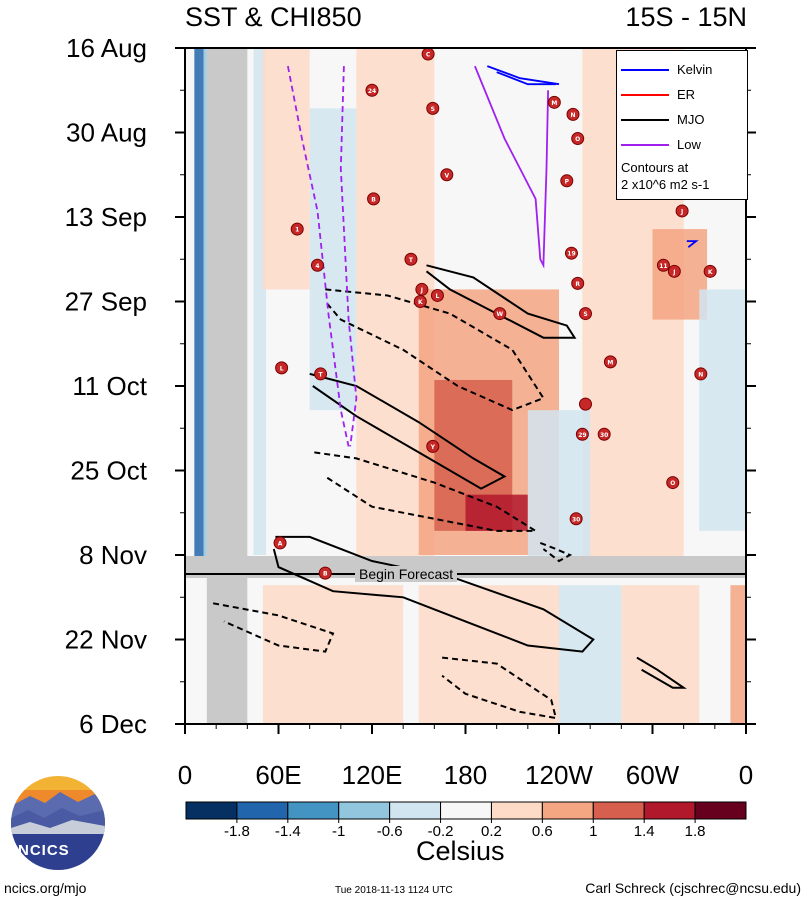  I want to click on storm-marker: 11, so click(663, 265).